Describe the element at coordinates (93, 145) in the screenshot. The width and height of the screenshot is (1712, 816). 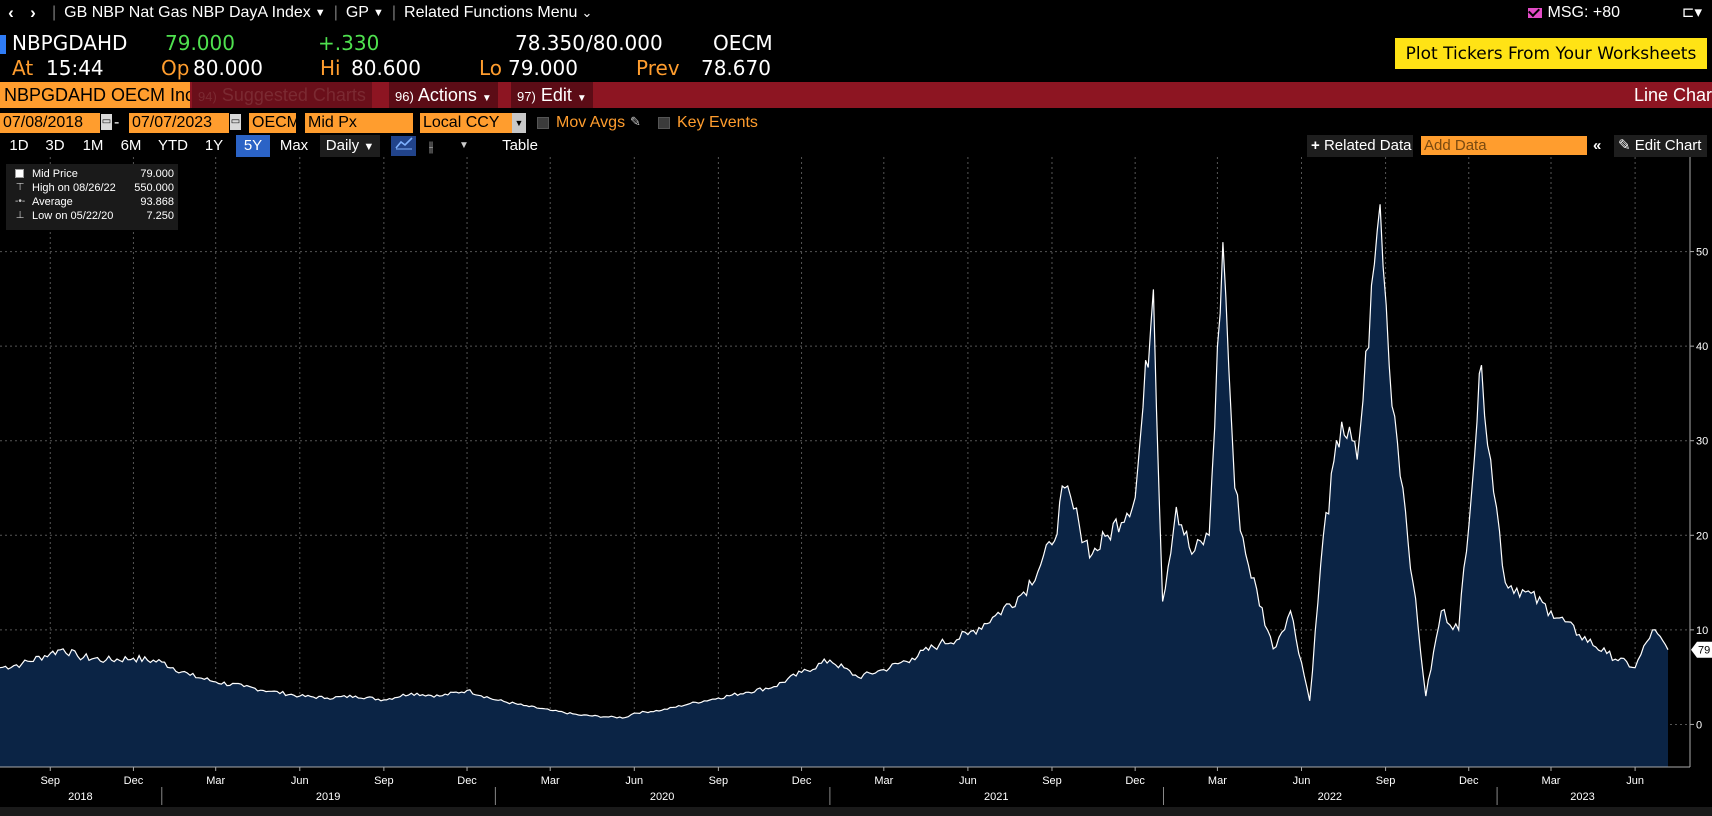
I see `range-button-1m: 1M` at that location.